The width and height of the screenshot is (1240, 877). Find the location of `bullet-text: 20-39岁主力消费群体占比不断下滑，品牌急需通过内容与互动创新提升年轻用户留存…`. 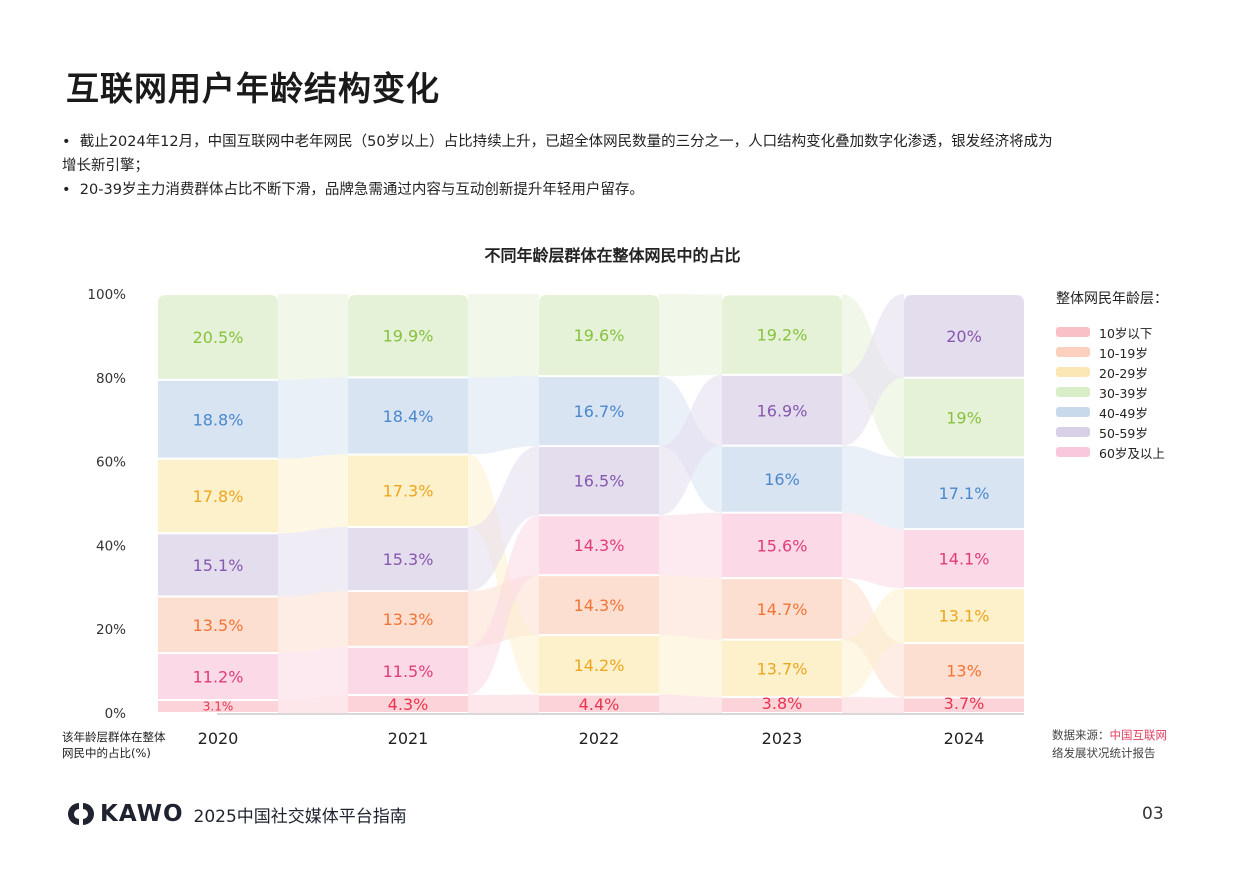

bullet-text: 20-39岁主力消费群体占比不断下滑，品牌急需通过内容与互动创新提升年轻用户留存… is located at coordinates (361, 190).